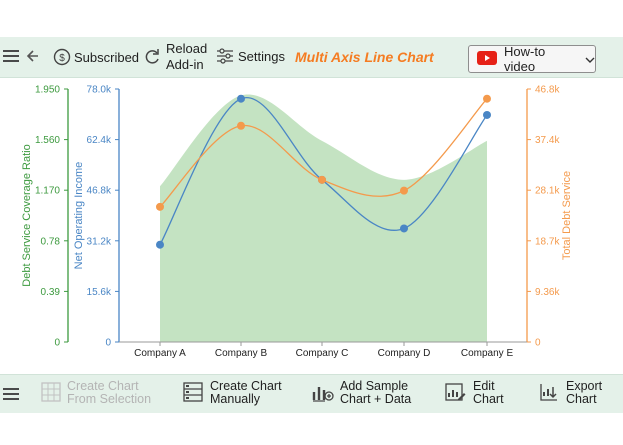 Image resolution: width=623 pixels, height=445 pixels. I want to click on tick-label-noi: 31.2k, so click(99, 241).